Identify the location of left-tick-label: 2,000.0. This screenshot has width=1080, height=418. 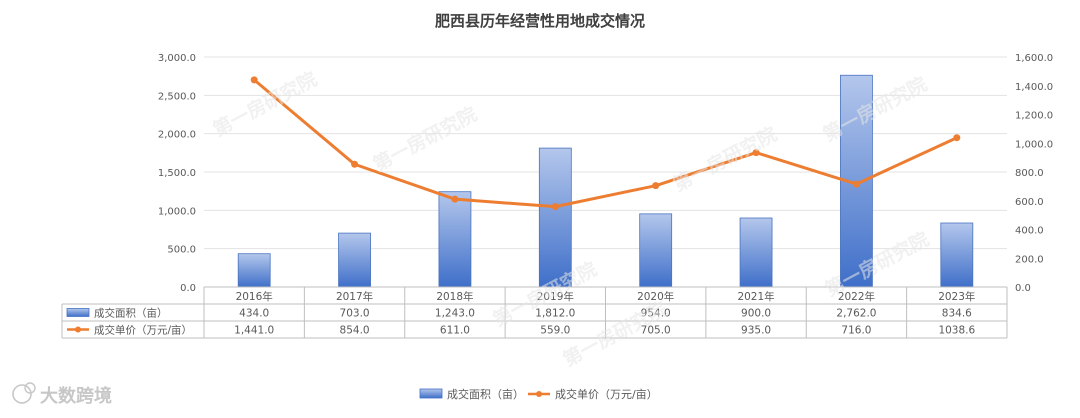
(177, 135).